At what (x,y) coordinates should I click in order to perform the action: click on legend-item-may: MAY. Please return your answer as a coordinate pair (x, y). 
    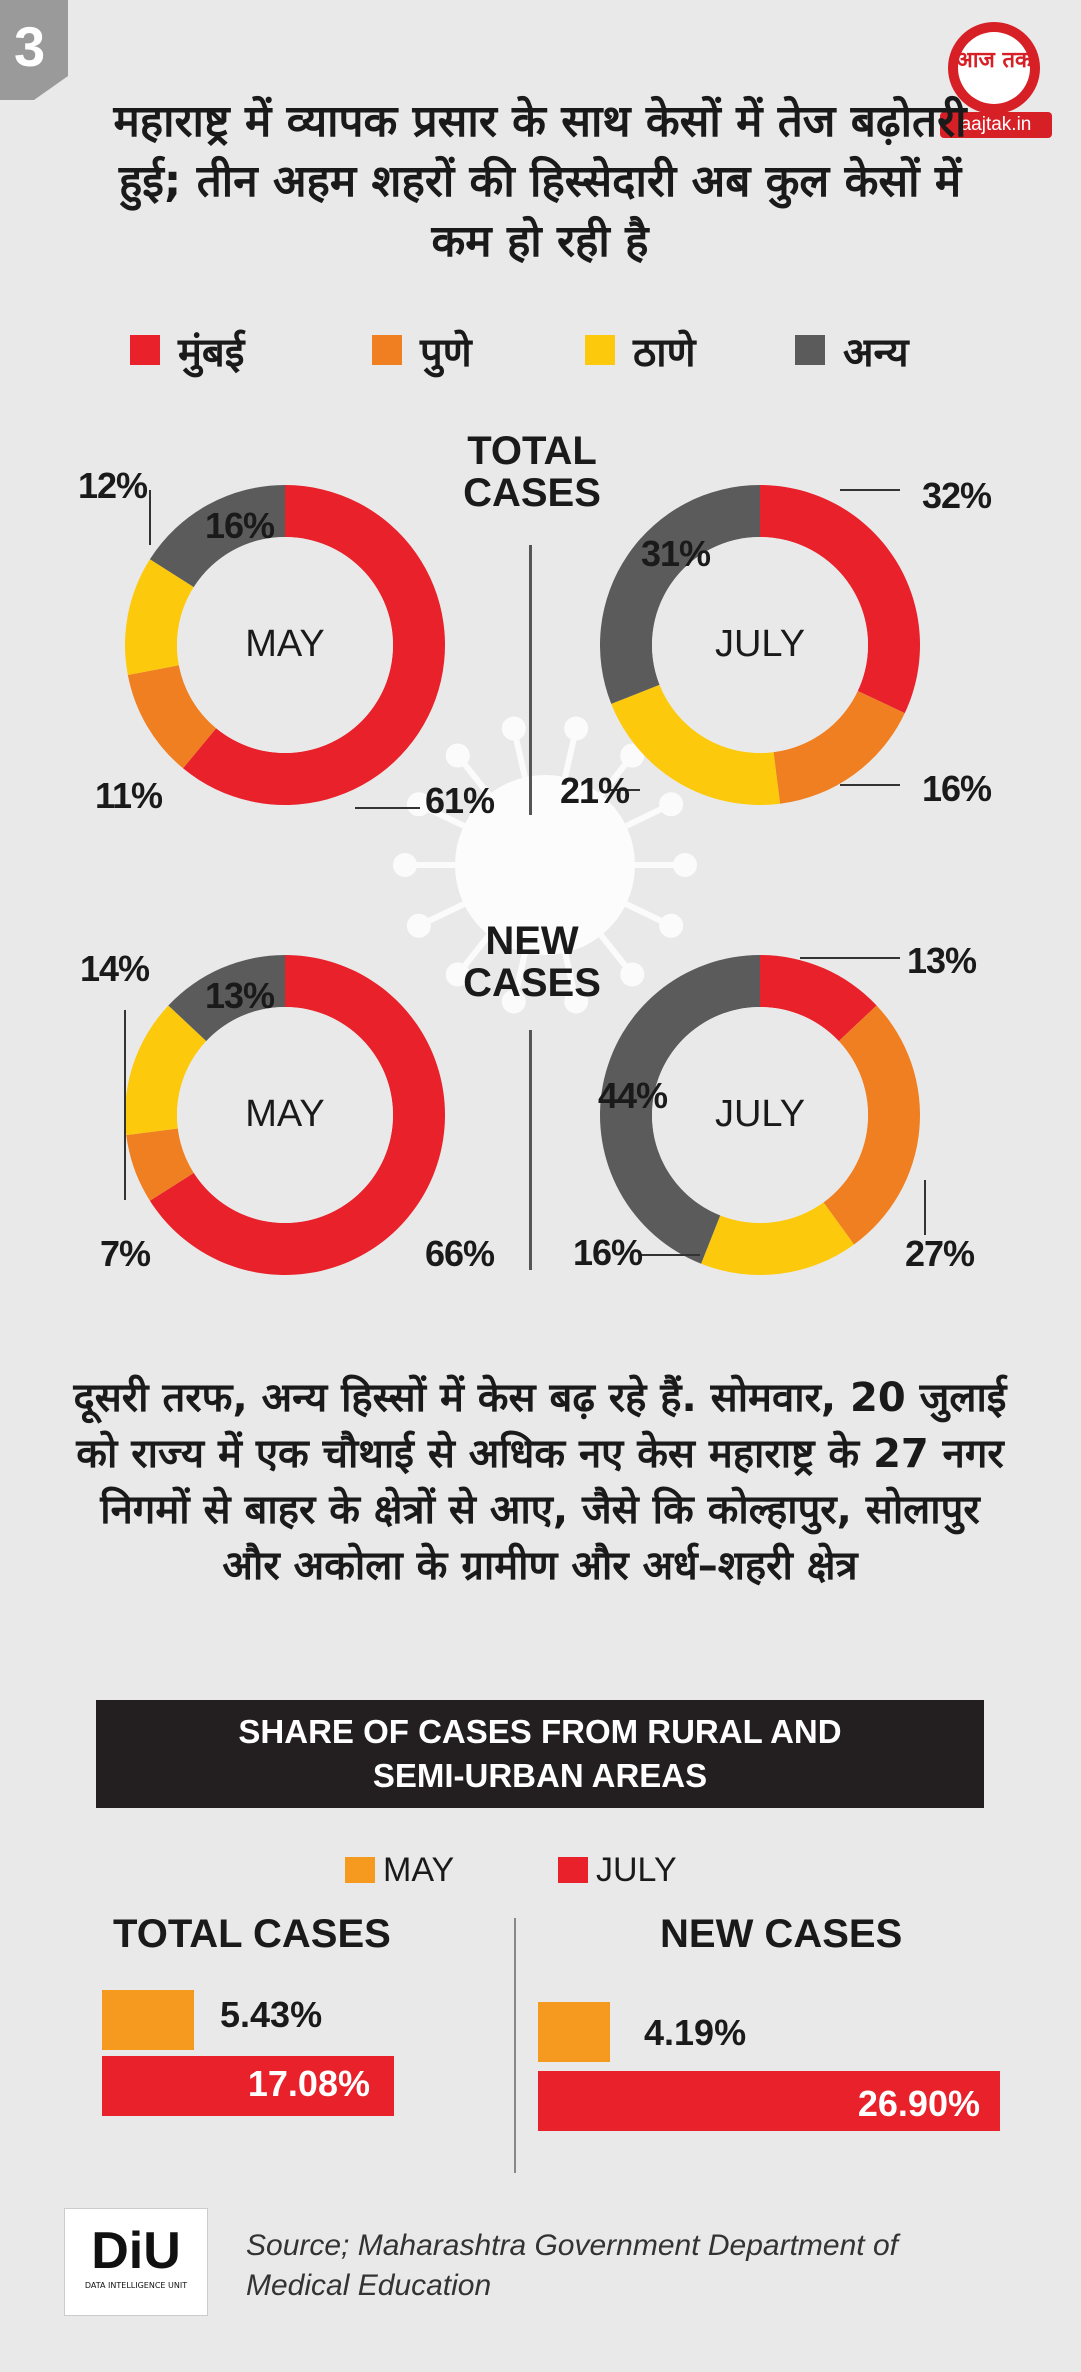
    Looking at the image, I should click on (399, 1870).